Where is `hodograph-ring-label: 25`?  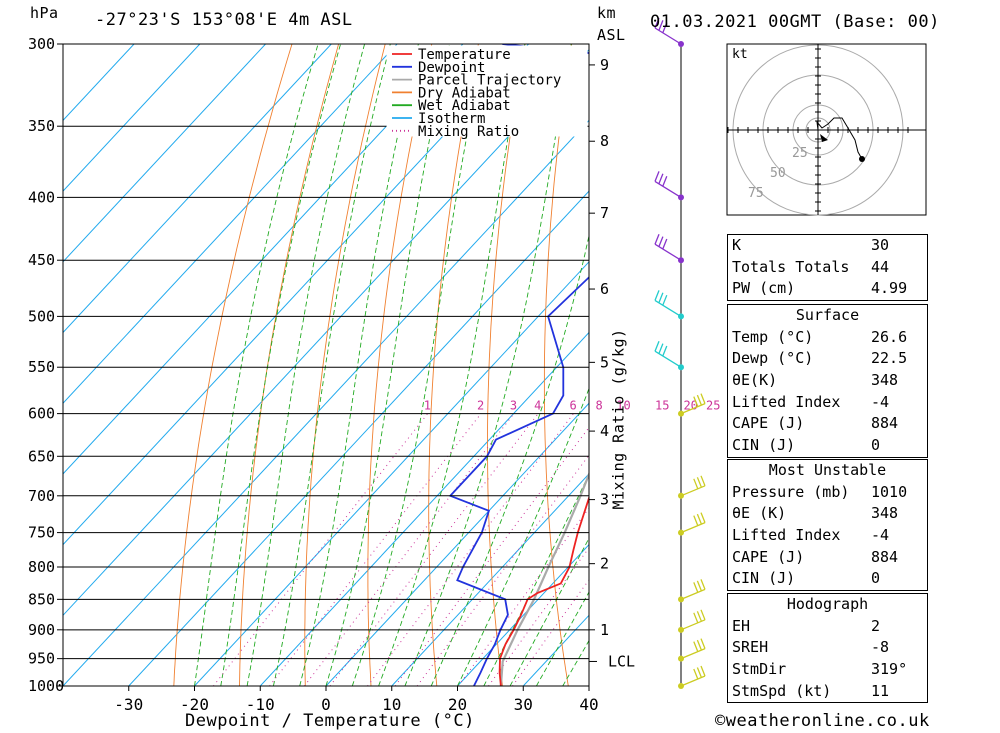 hodograph-ring-label: 25 is located at coordinates (800, 153).